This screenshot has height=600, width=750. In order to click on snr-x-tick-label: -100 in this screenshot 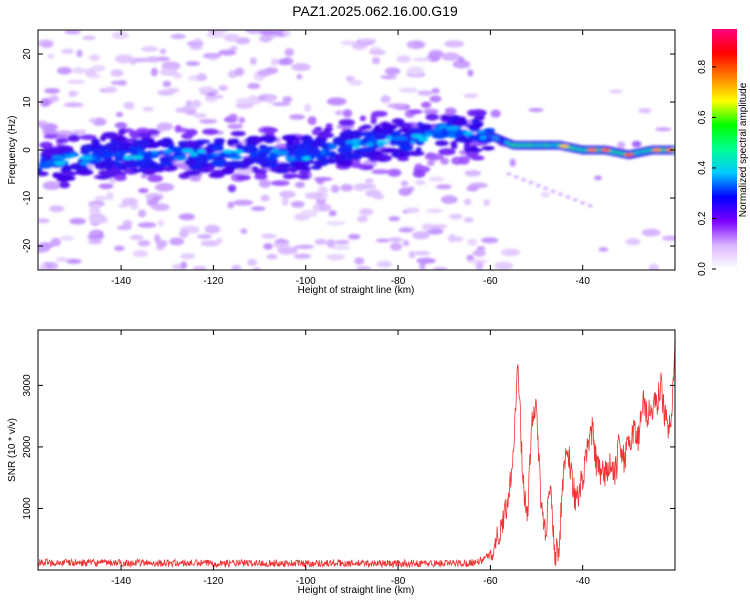, I will do `click(306, 581)`.